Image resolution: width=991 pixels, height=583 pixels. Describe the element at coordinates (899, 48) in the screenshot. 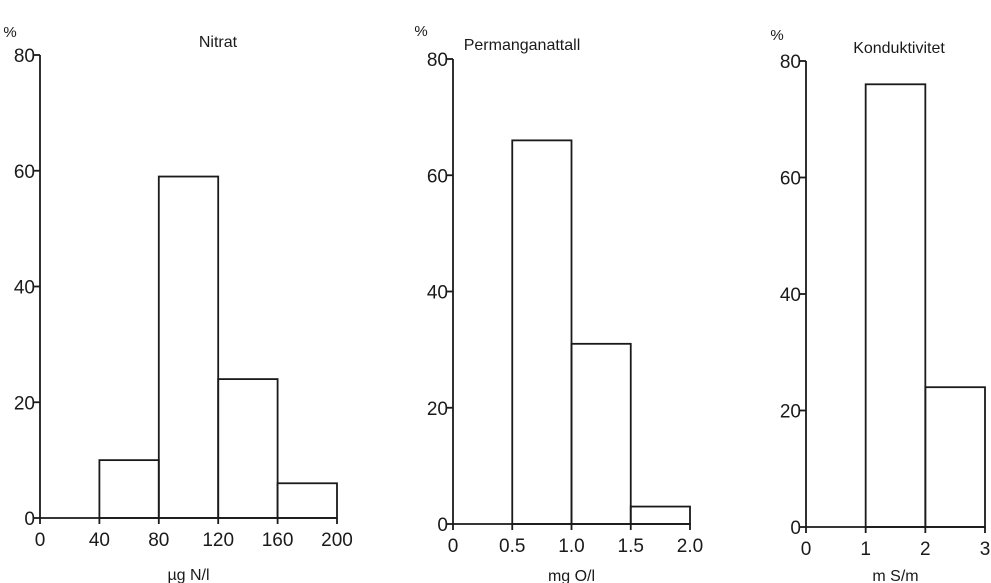

I see `chart-title: Konduktivitet` at that location.